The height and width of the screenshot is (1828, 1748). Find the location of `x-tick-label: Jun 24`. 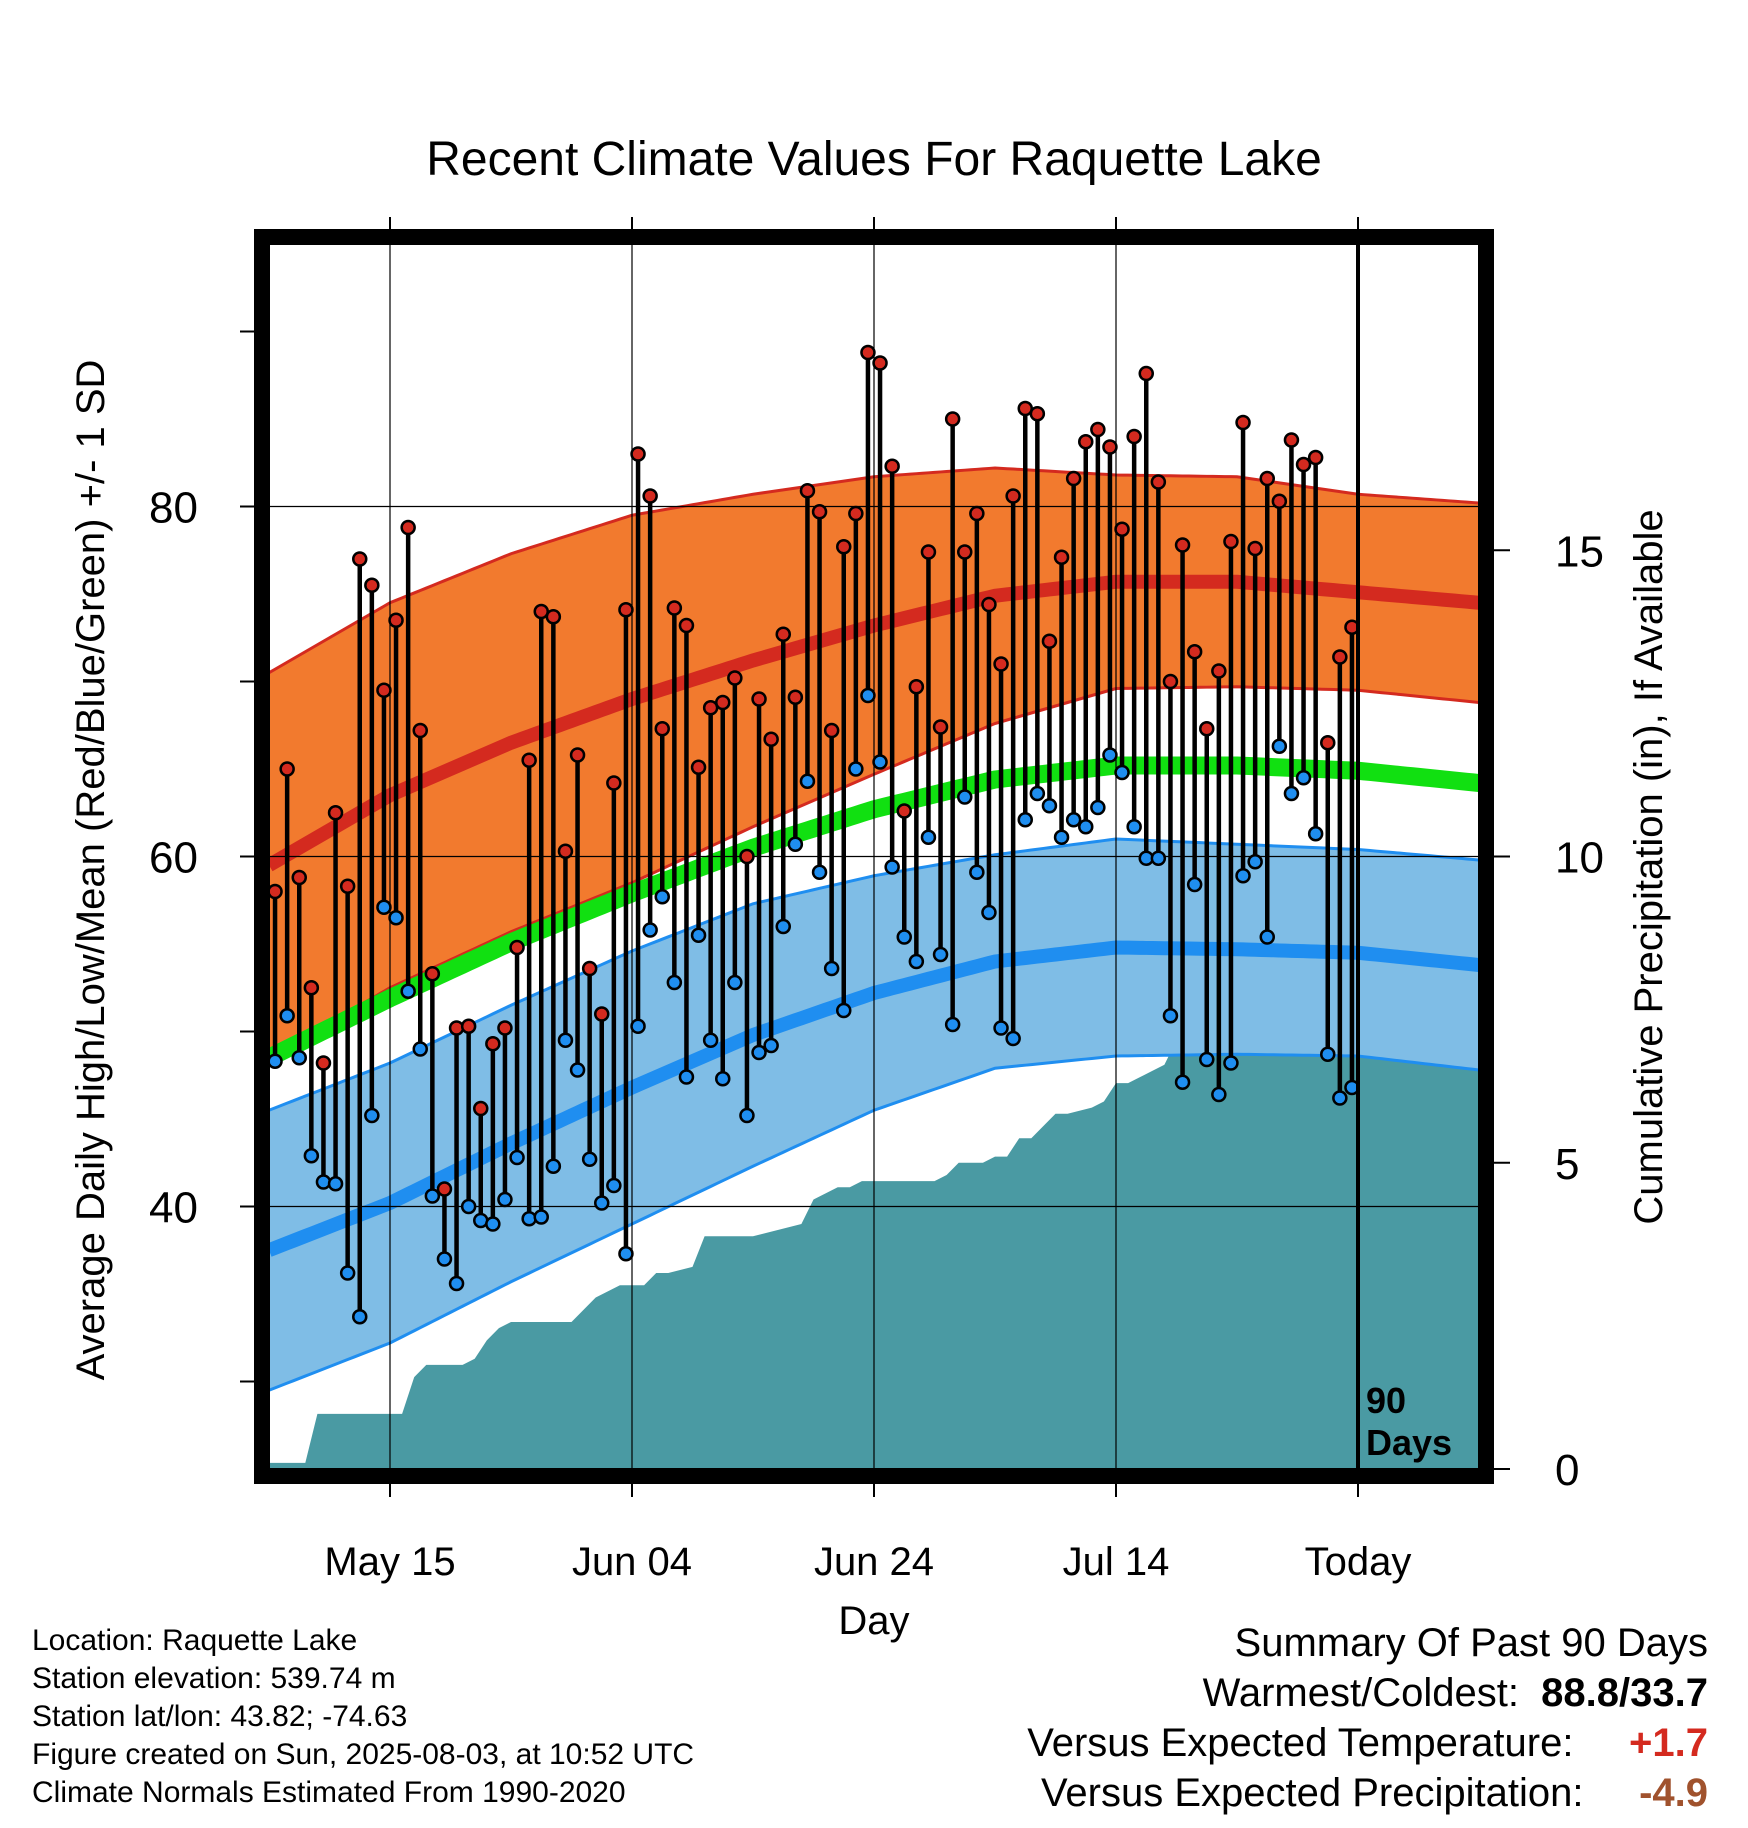

x-tick-label: Jun 24 is located at coordinates (874, 1562).